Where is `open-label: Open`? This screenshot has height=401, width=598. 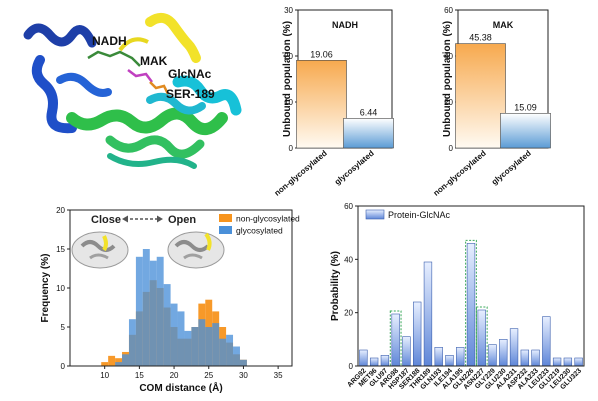
open-label: Open is located at coordinates (182, 220).